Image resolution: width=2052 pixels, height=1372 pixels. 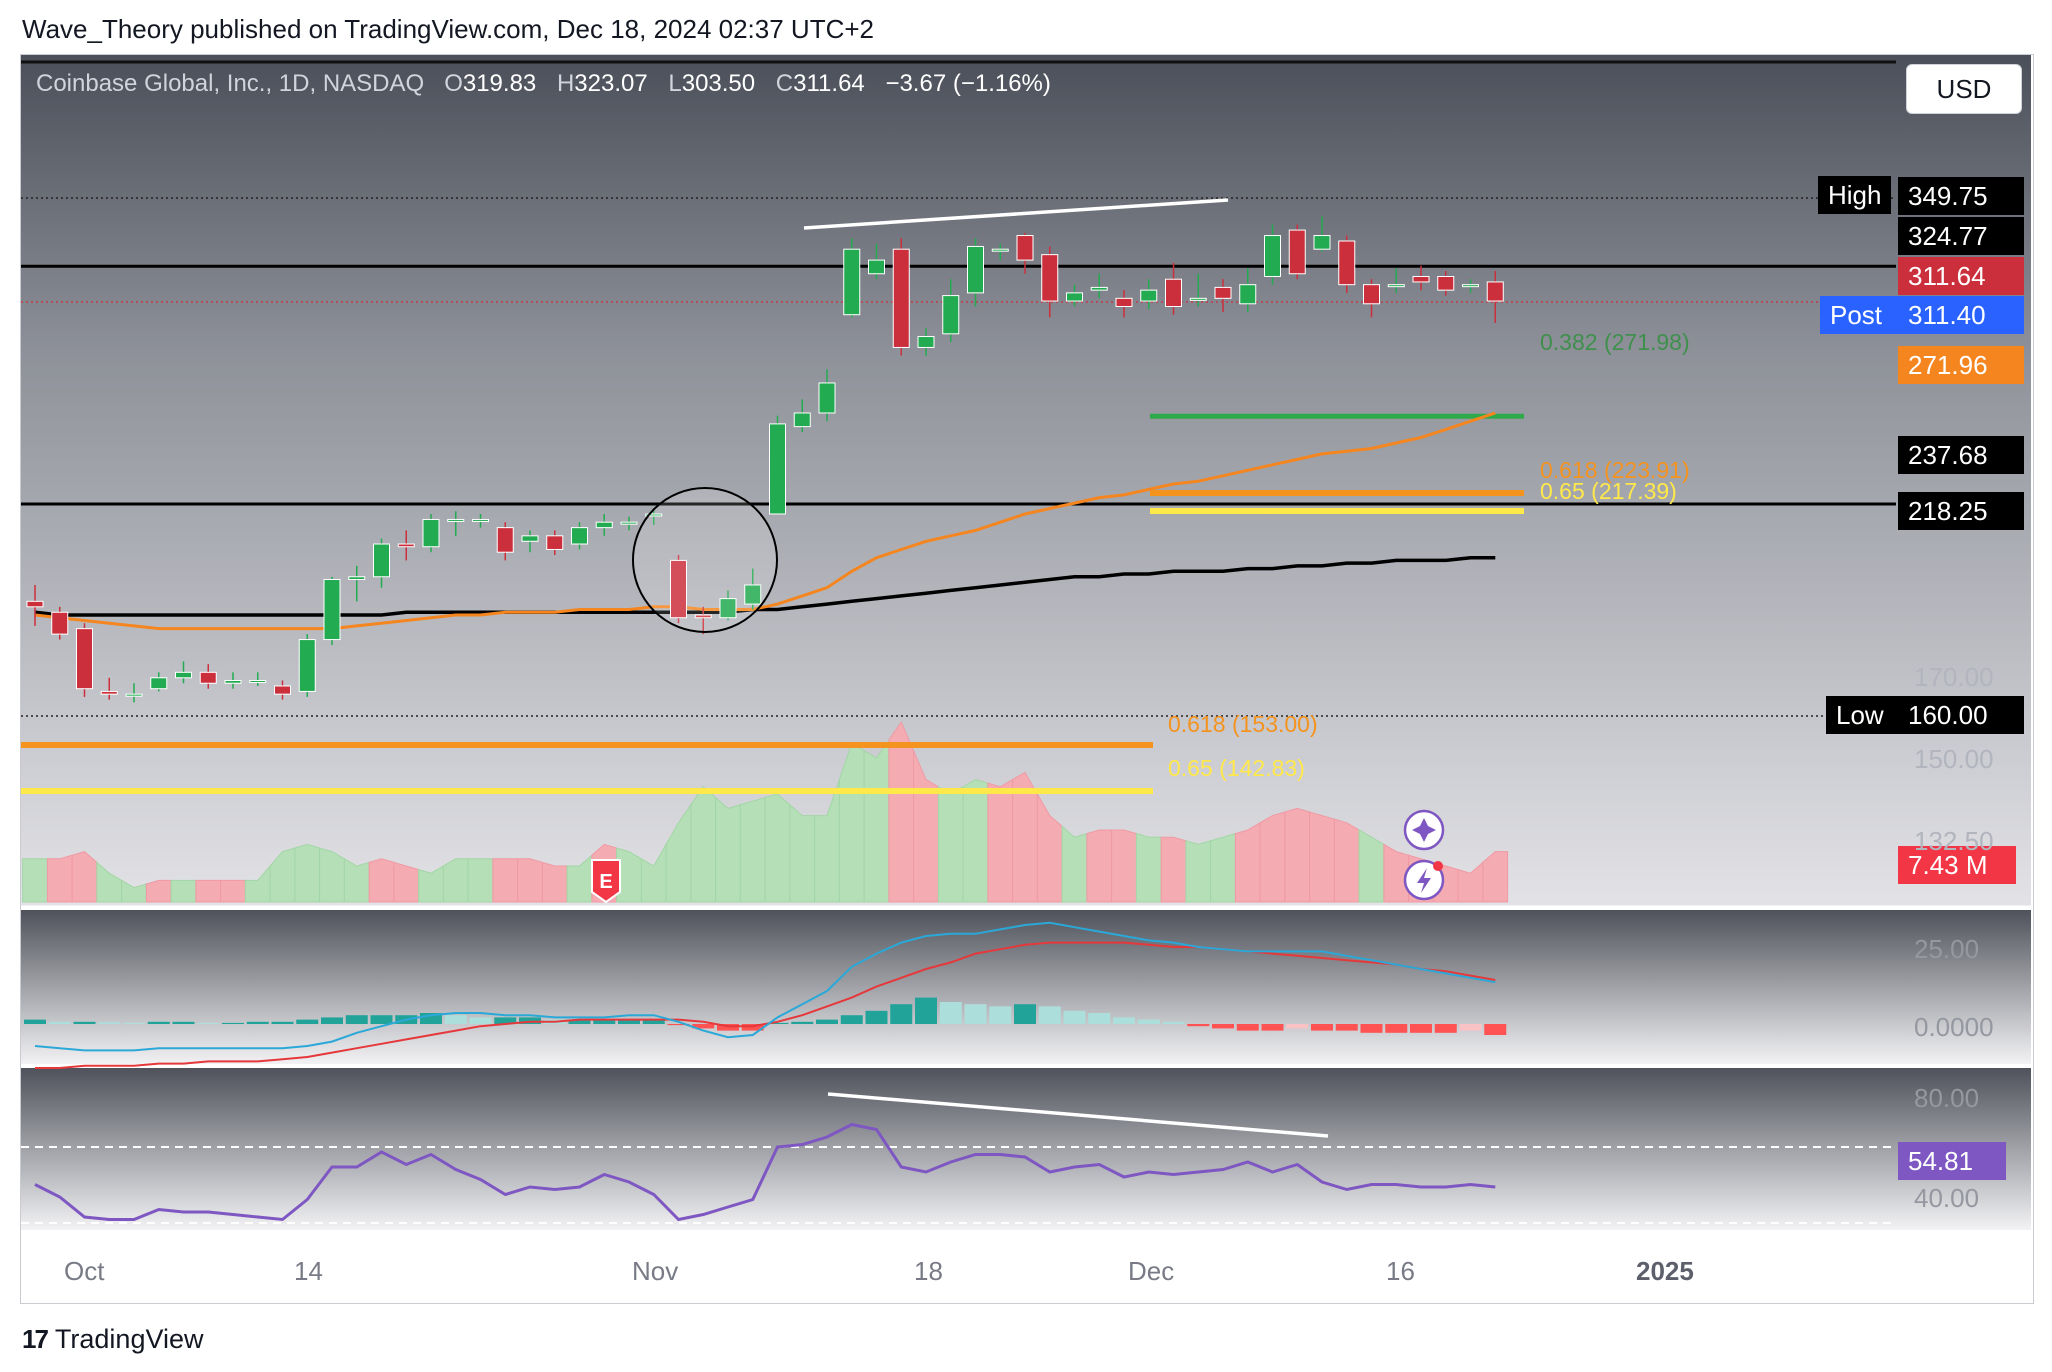 I want to click on tradingview-logo: 17 TradingView, so click(x=113, y=1339).